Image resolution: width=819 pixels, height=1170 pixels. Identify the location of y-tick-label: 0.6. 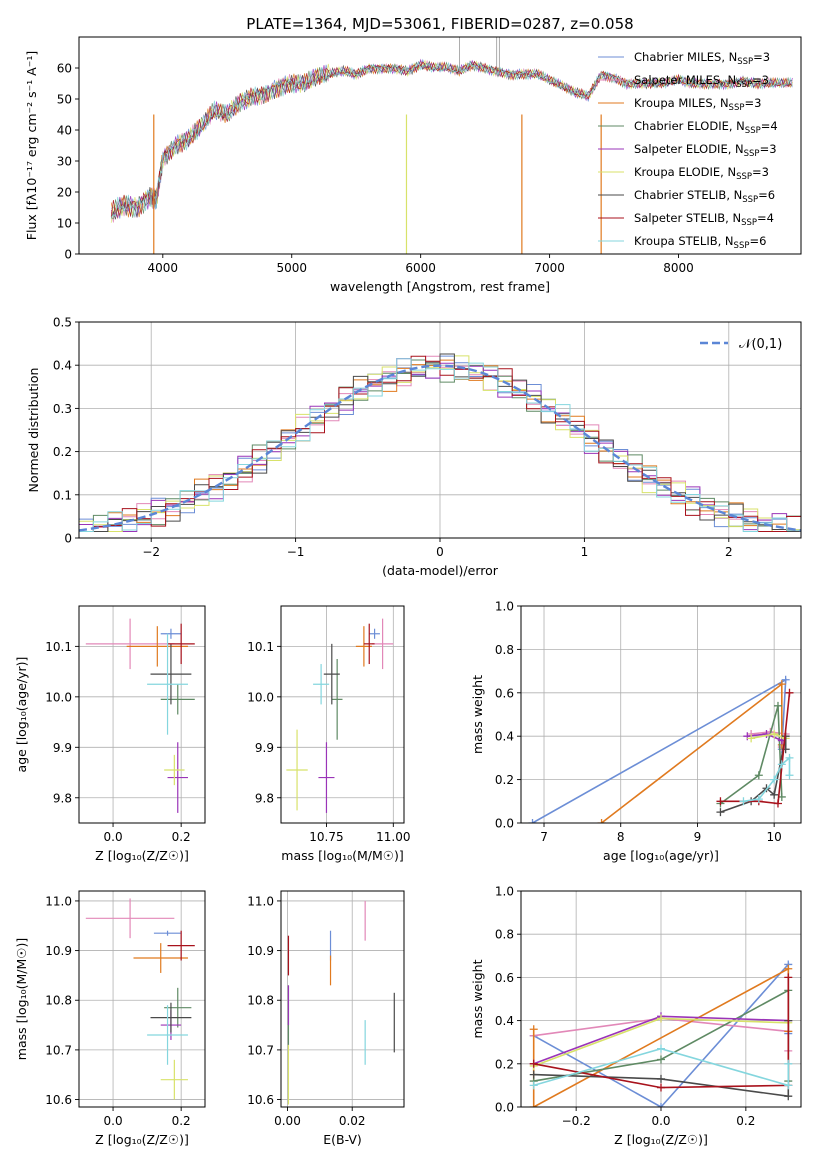
(504, 693).